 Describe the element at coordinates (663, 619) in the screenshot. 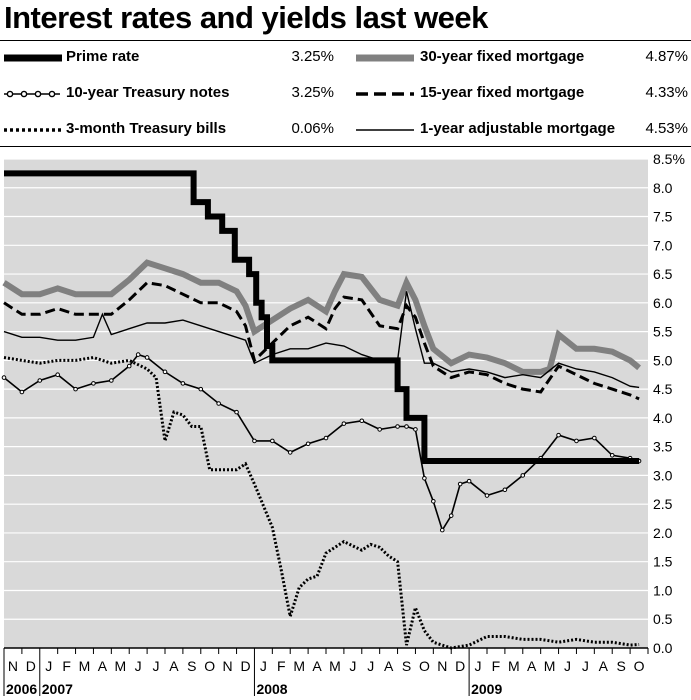

I see `y-tick-label: 0.5` at that location.